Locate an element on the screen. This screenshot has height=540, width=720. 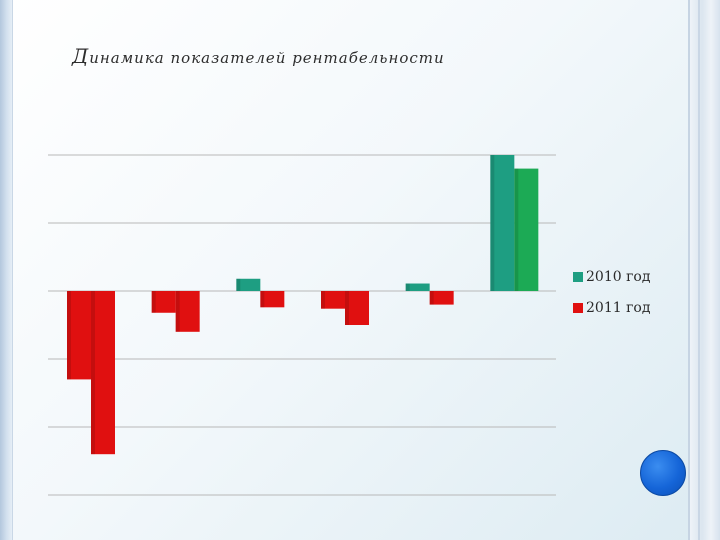
title-rest: инамика показателей рентабельности is located at coordinates (267, 58).